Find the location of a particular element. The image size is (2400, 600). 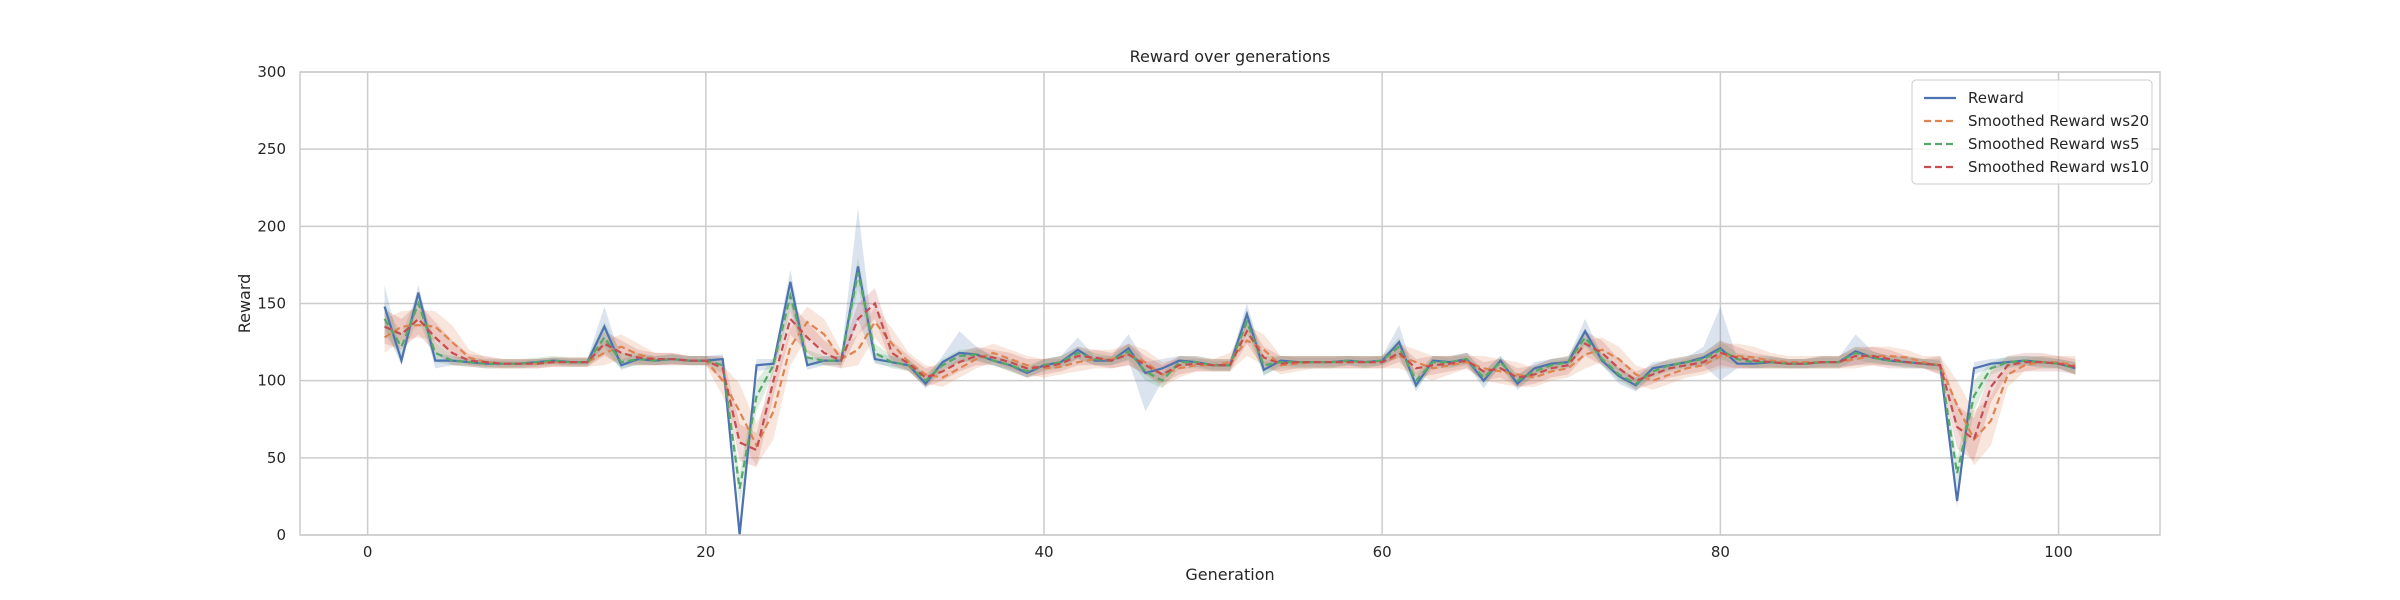

legend-label: Smoothed Reward ws20 is located at coordinates (2058, 121).